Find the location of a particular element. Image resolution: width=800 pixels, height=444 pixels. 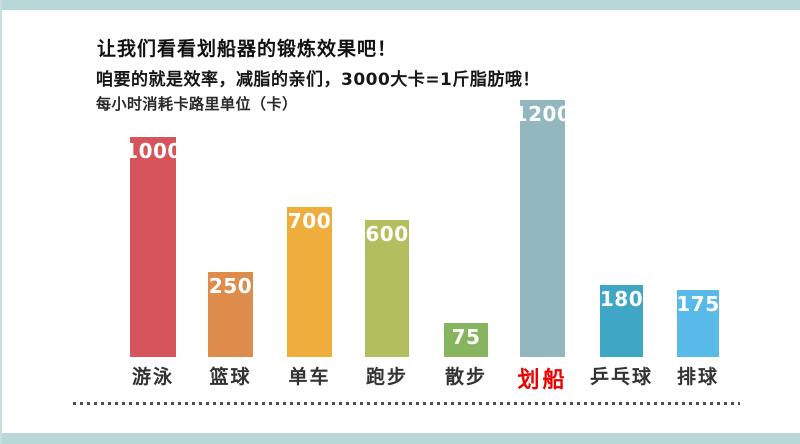

bar-value-walking: 75 is located at coordinates (466, 337).